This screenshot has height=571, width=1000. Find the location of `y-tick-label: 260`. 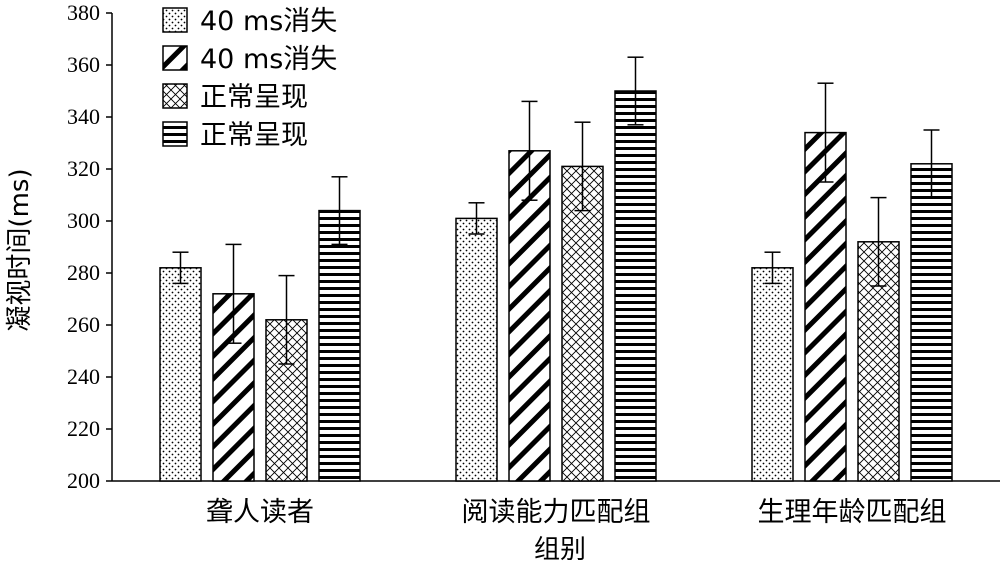

y-tick-label: 260 is located at coordinates (83, 324).